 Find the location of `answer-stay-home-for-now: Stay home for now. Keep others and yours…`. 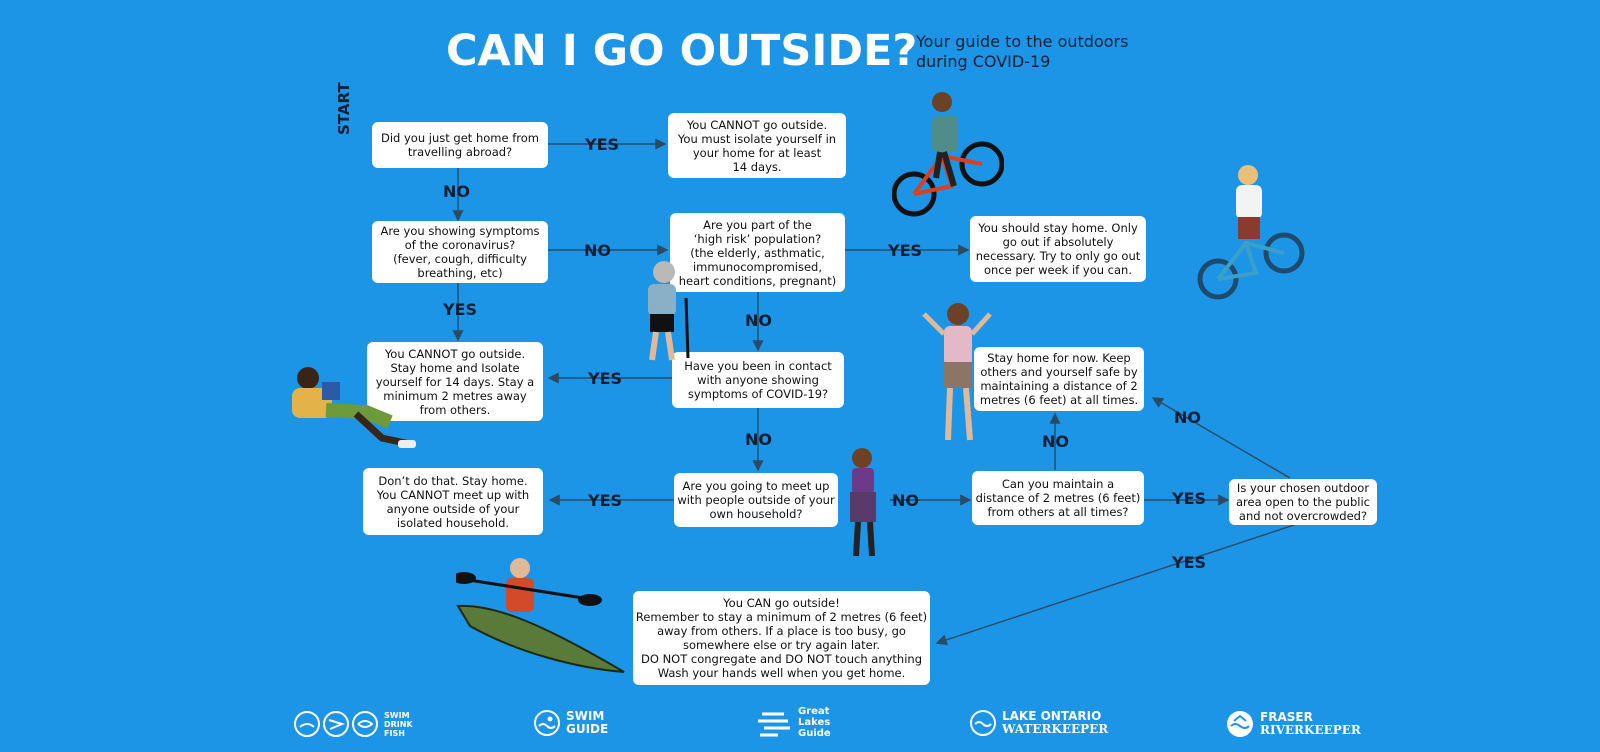

answer-stay-home-for-now: Stay home for now. Keep others and yours… is located at coordinates (1059, 379).